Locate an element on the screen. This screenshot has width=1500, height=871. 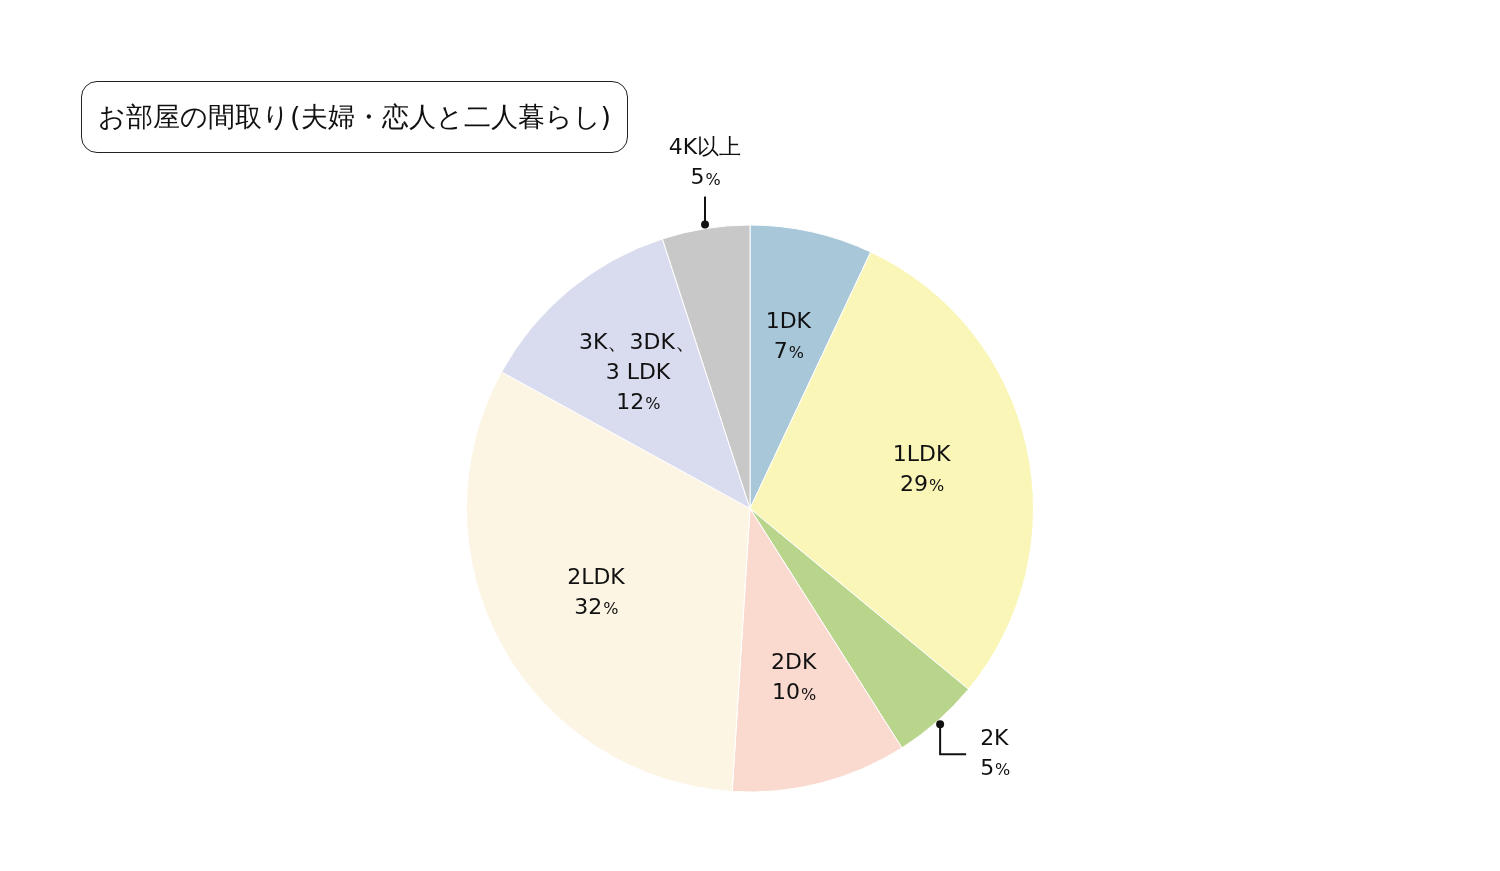
slice-label: 2DK is located at coordinates (794, 662).